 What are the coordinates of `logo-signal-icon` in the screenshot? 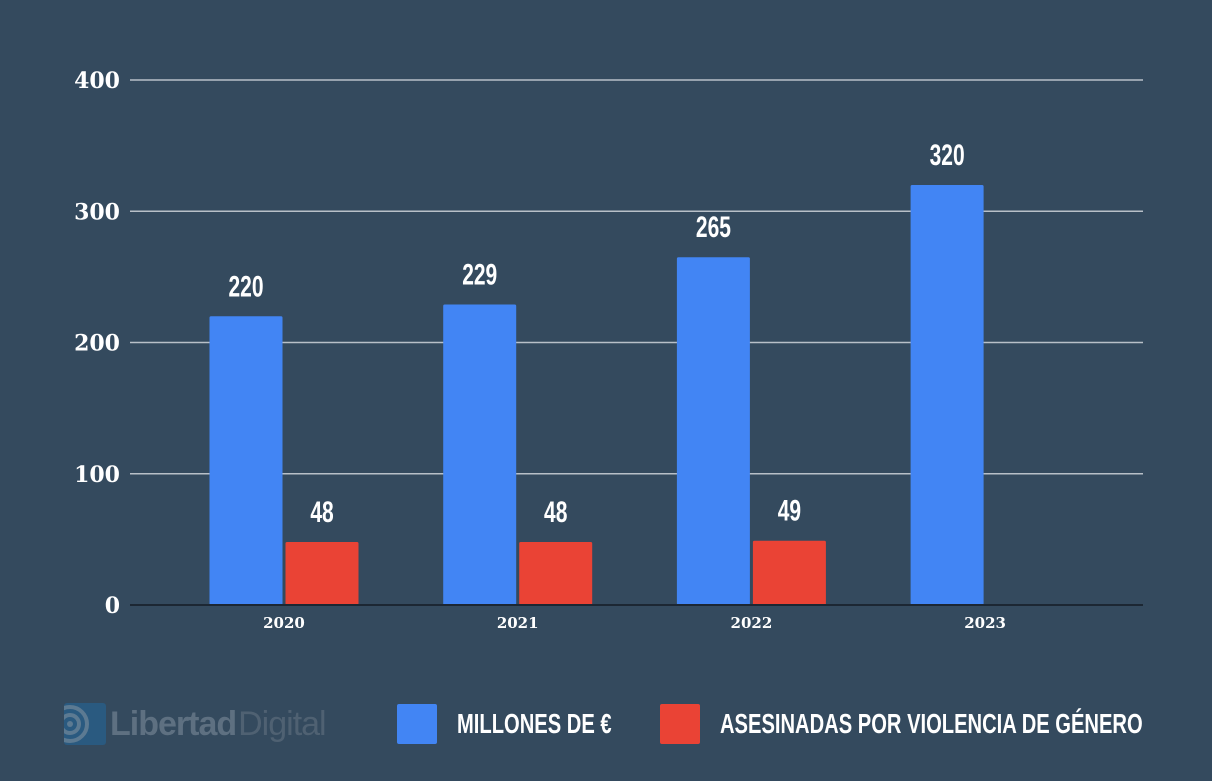 It's located at (85, 724).